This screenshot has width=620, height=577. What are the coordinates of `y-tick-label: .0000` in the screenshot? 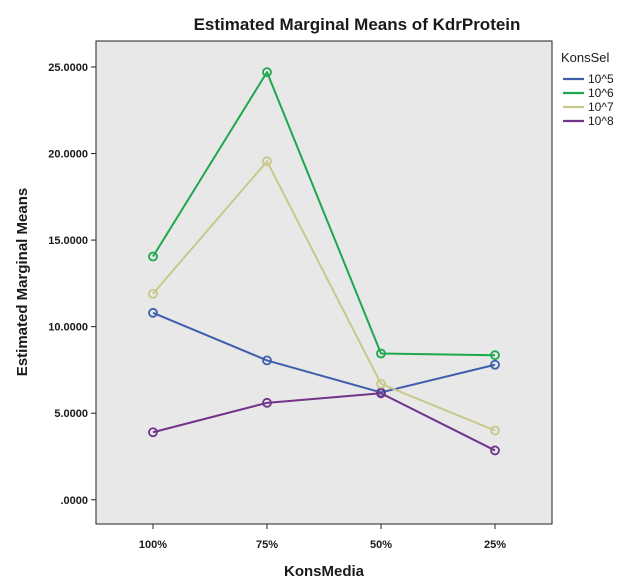 It's located at (74, 501).